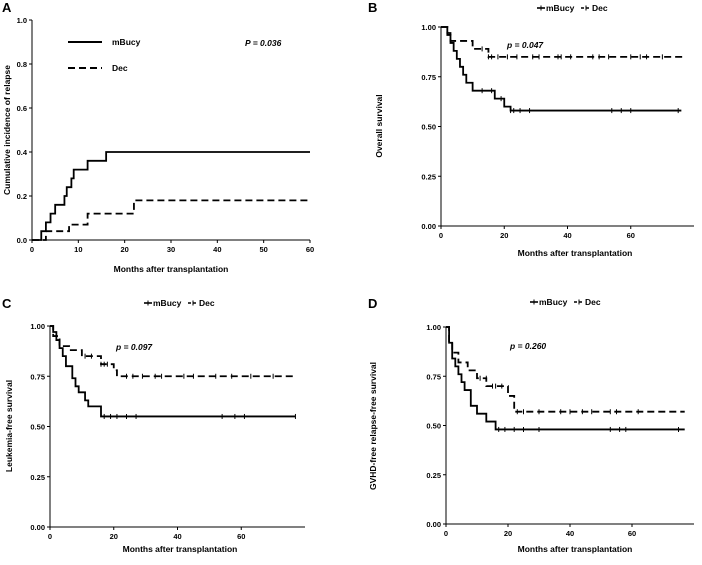  I want to click on y-tick-label: 0.2, so click(22, 196).